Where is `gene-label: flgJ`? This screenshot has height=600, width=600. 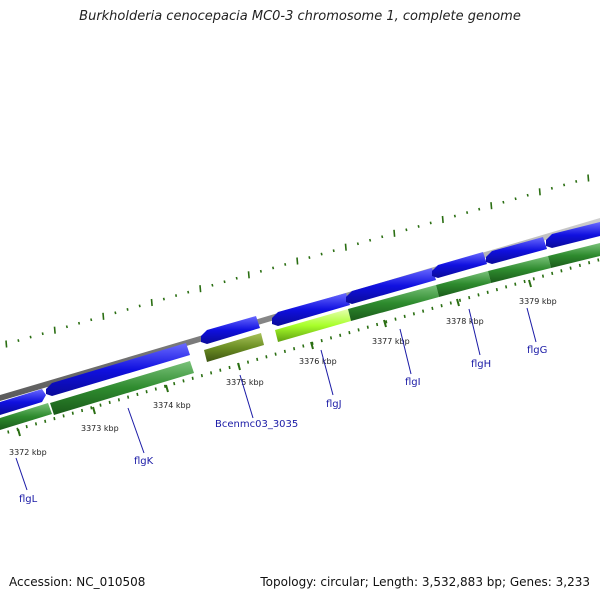 gene-label: flgJ is located at coordinates (334, 404).